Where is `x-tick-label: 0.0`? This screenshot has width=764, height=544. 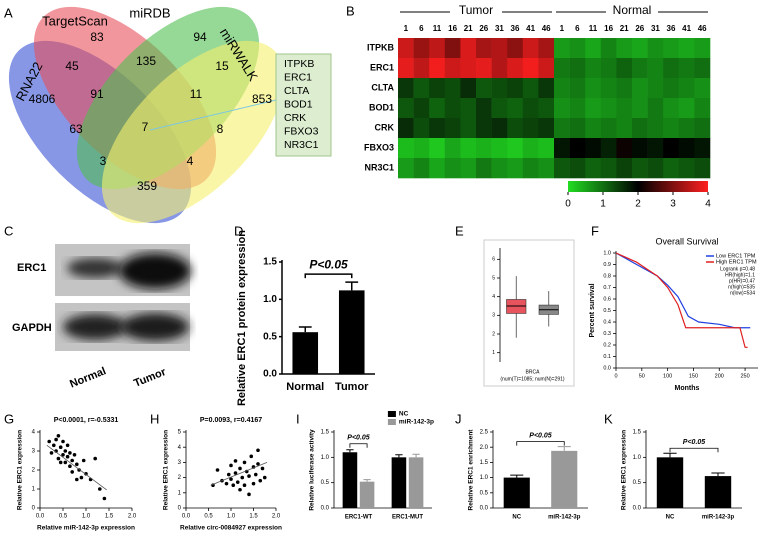 x-tick-label: 0.0 is located at coordinates (186, 517).